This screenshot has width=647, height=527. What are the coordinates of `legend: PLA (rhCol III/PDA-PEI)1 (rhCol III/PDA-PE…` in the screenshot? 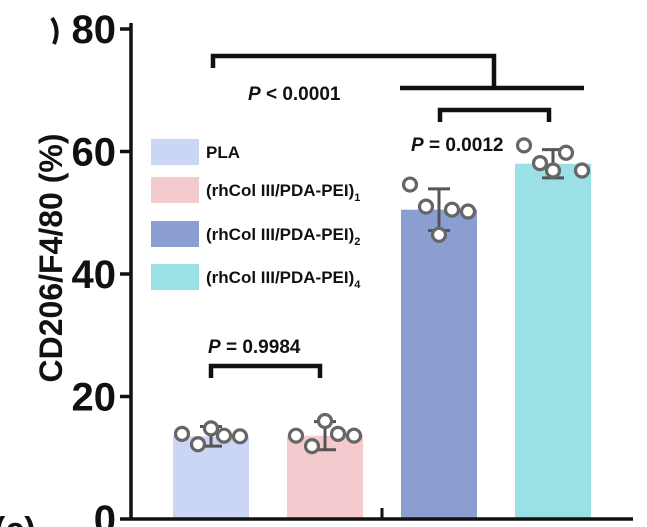 It's located at (256, 215).